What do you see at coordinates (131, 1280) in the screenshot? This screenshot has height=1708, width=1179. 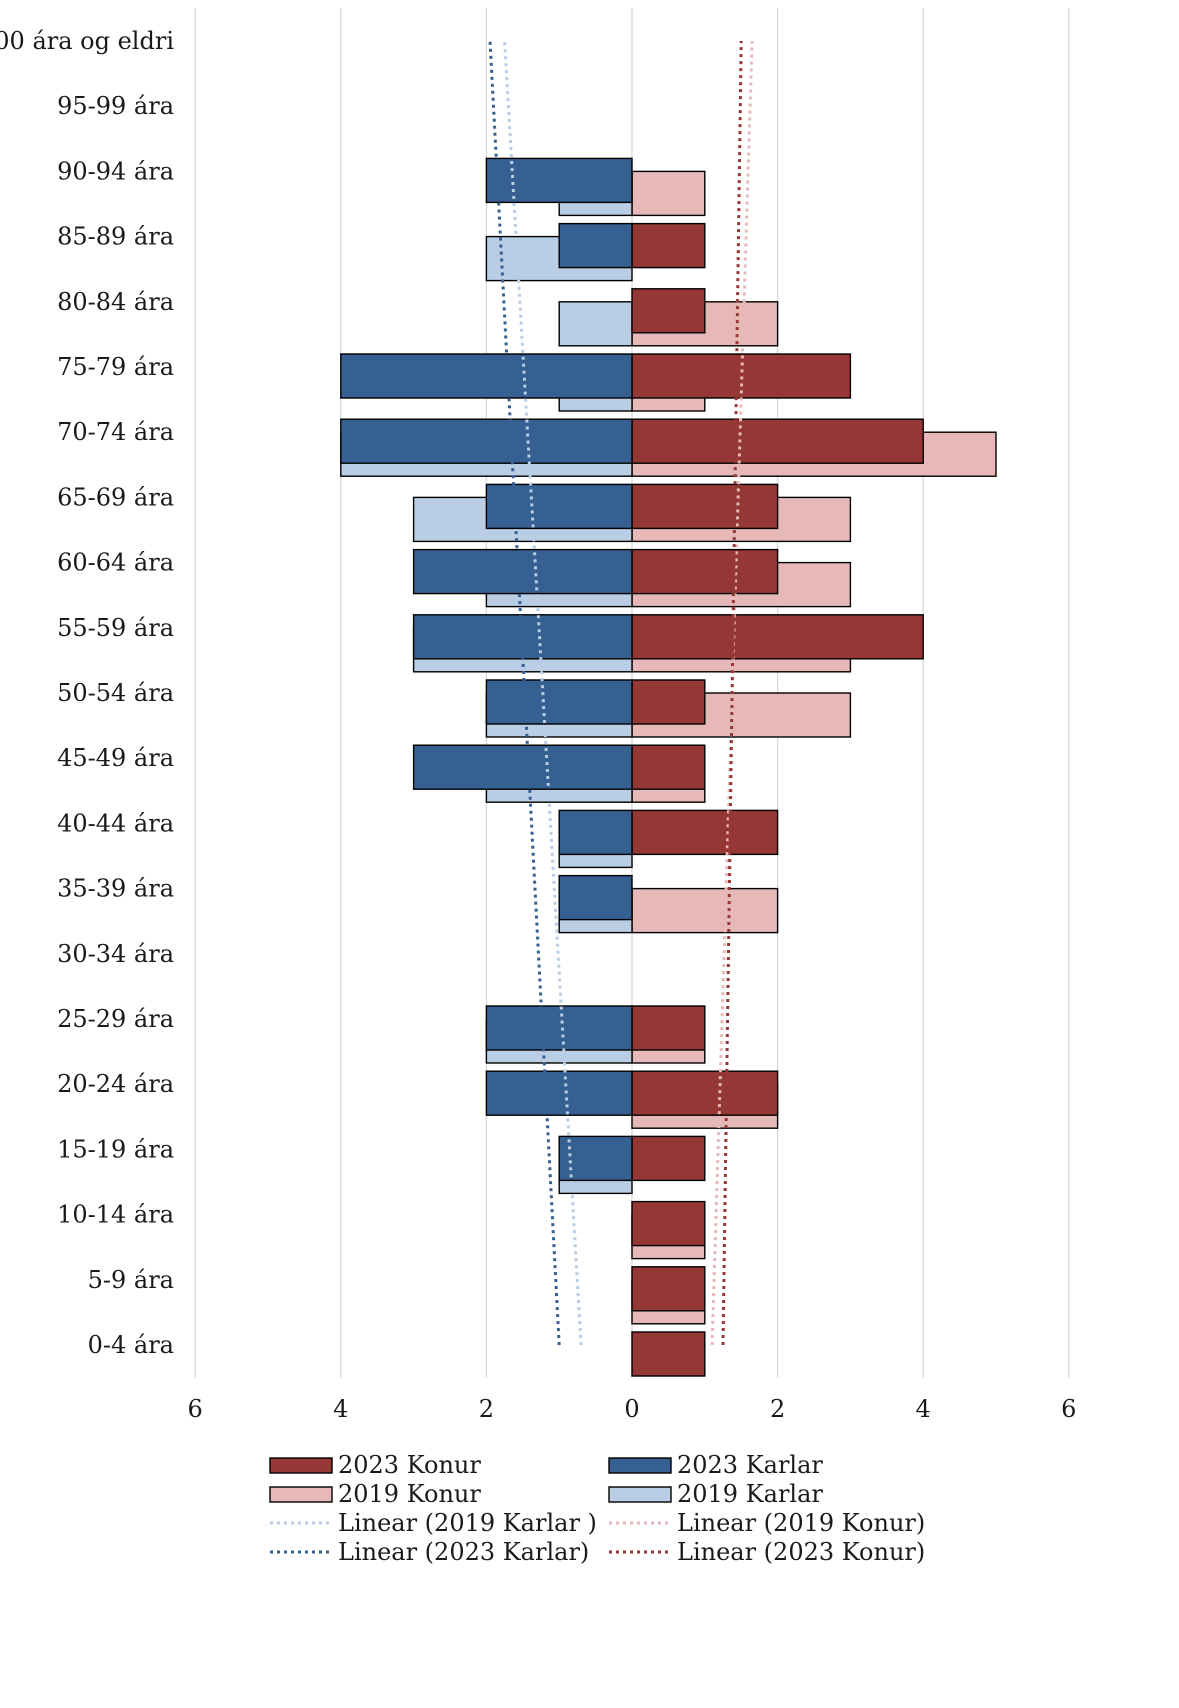 I see `category-label-5-9-ra: 5-9 ára` at bounding box center [131, 1280].